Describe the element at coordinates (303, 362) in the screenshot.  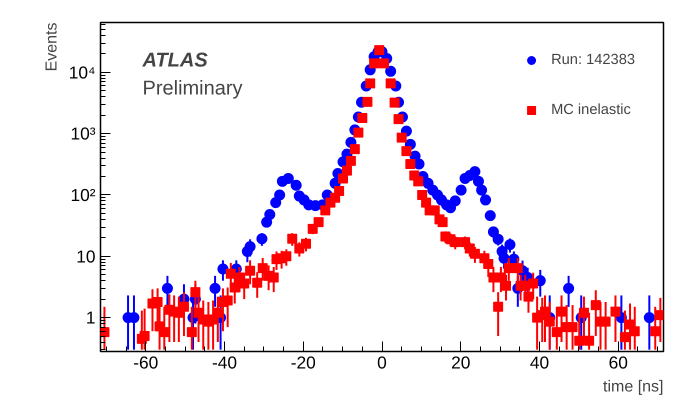
I see `x-tick-label: -20` at that location.